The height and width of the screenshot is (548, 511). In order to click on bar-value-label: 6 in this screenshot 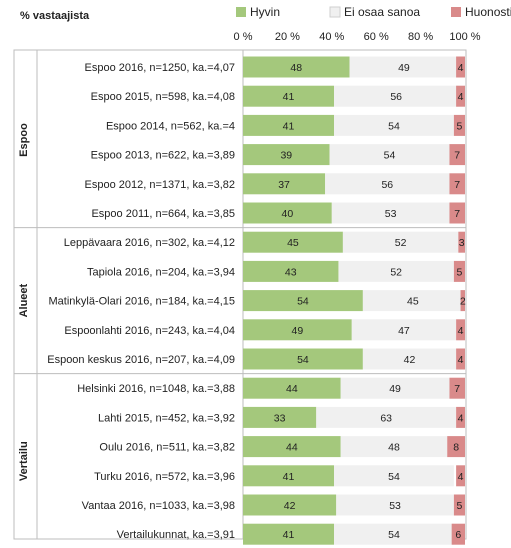, I will do `click(458, 535)`.